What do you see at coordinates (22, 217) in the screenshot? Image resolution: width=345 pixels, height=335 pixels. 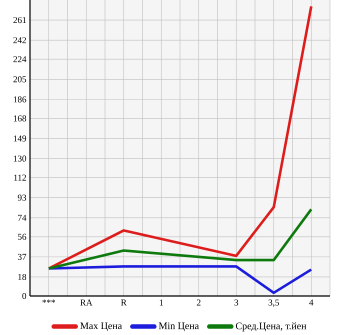 I see `y-tick-label: 74` at bounding box center [22, 217].